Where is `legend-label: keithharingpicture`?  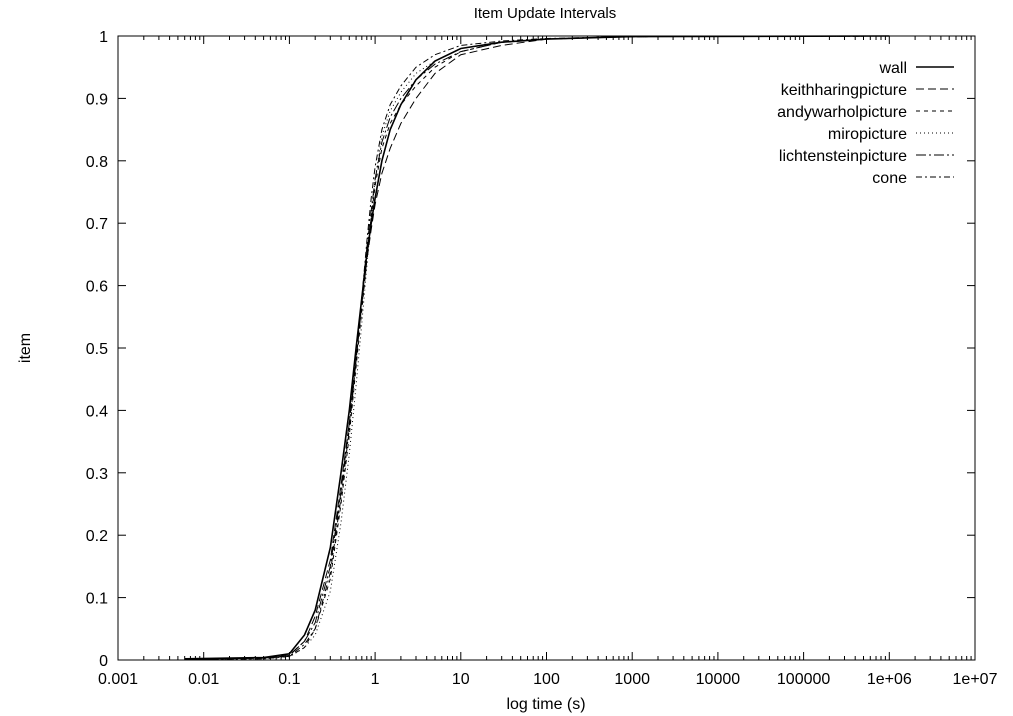
legend-label: keithharingpicture is located at coordinates (844, 90).